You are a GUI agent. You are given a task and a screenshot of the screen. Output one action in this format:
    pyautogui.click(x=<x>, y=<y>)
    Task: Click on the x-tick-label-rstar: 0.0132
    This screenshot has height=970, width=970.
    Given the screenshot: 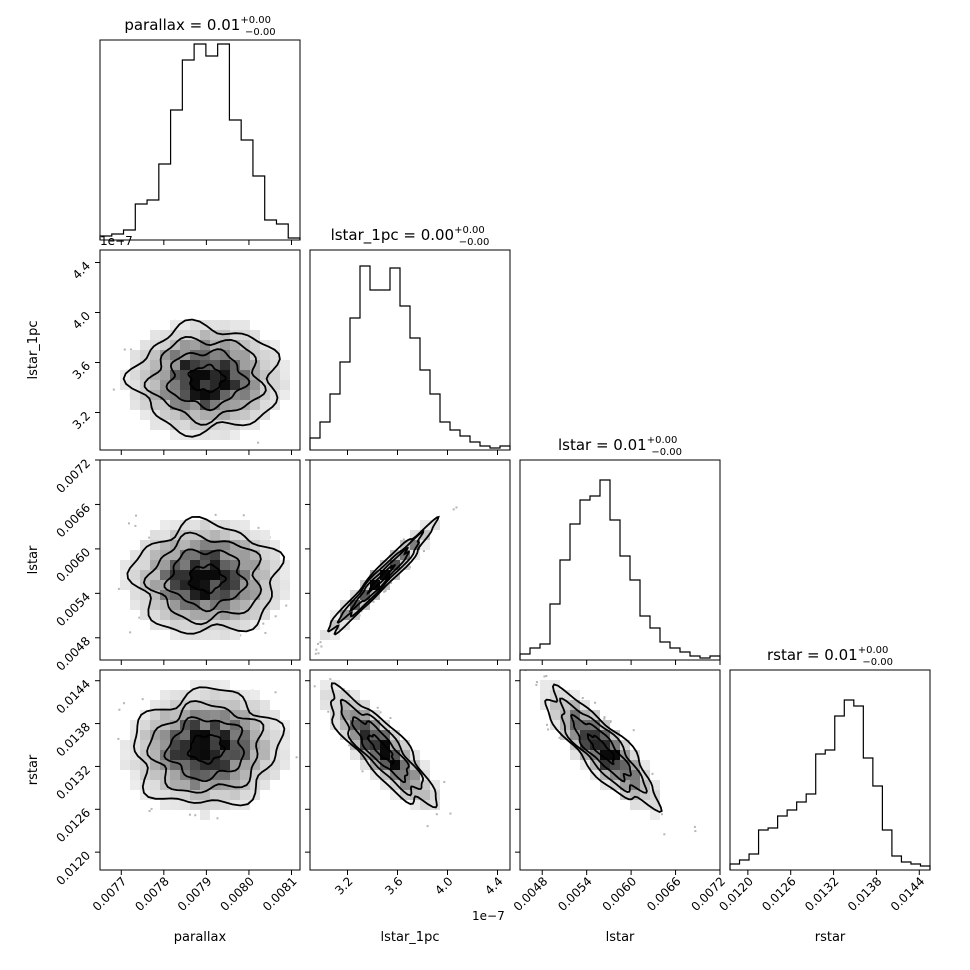 What is the action you would take?
    pyautogui.click(x=822, y=894)
    